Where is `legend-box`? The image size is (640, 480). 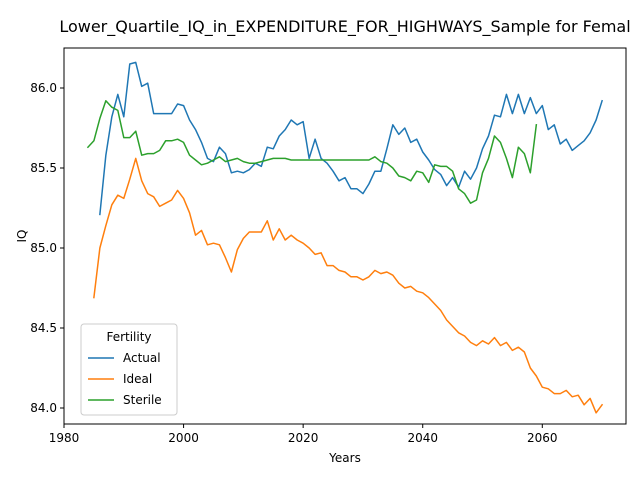
legend-box is located at coordinates (129, 369).